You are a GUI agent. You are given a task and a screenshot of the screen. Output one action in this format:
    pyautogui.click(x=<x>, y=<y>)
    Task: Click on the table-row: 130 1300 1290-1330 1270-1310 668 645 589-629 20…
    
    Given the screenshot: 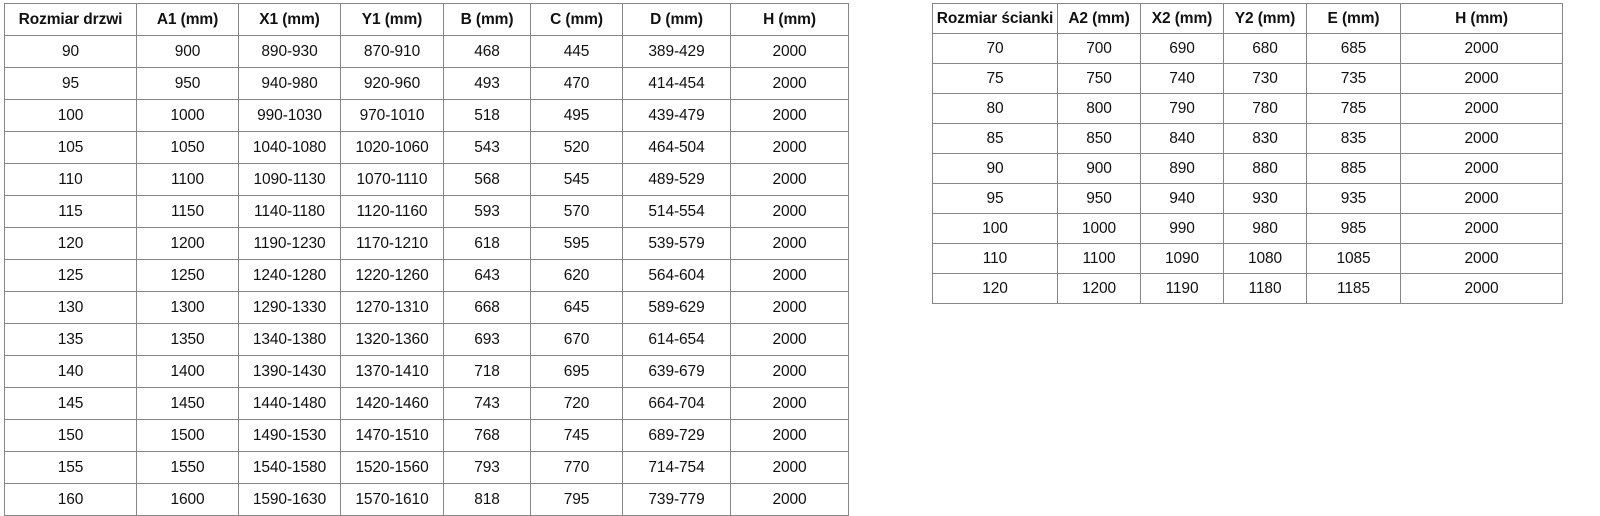 What is the action you would take?
    pyautogui.click(x=426, y=307)
    